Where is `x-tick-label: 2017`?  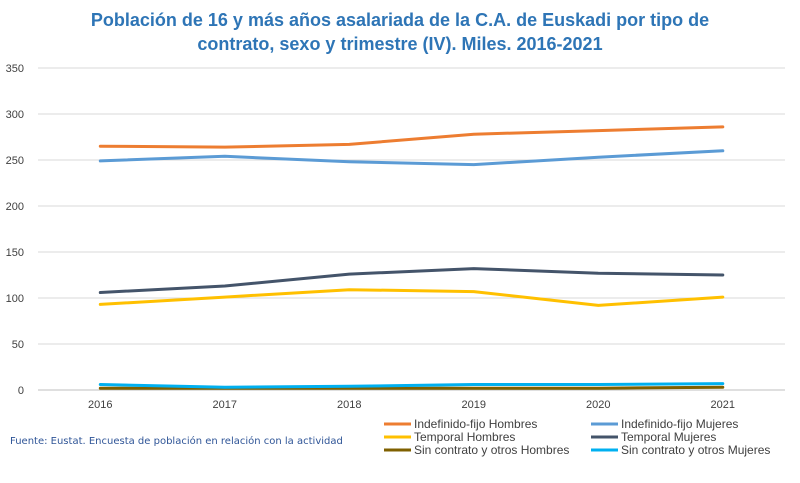 x-tick-label: 2017 is located at coordinates (225, 405).